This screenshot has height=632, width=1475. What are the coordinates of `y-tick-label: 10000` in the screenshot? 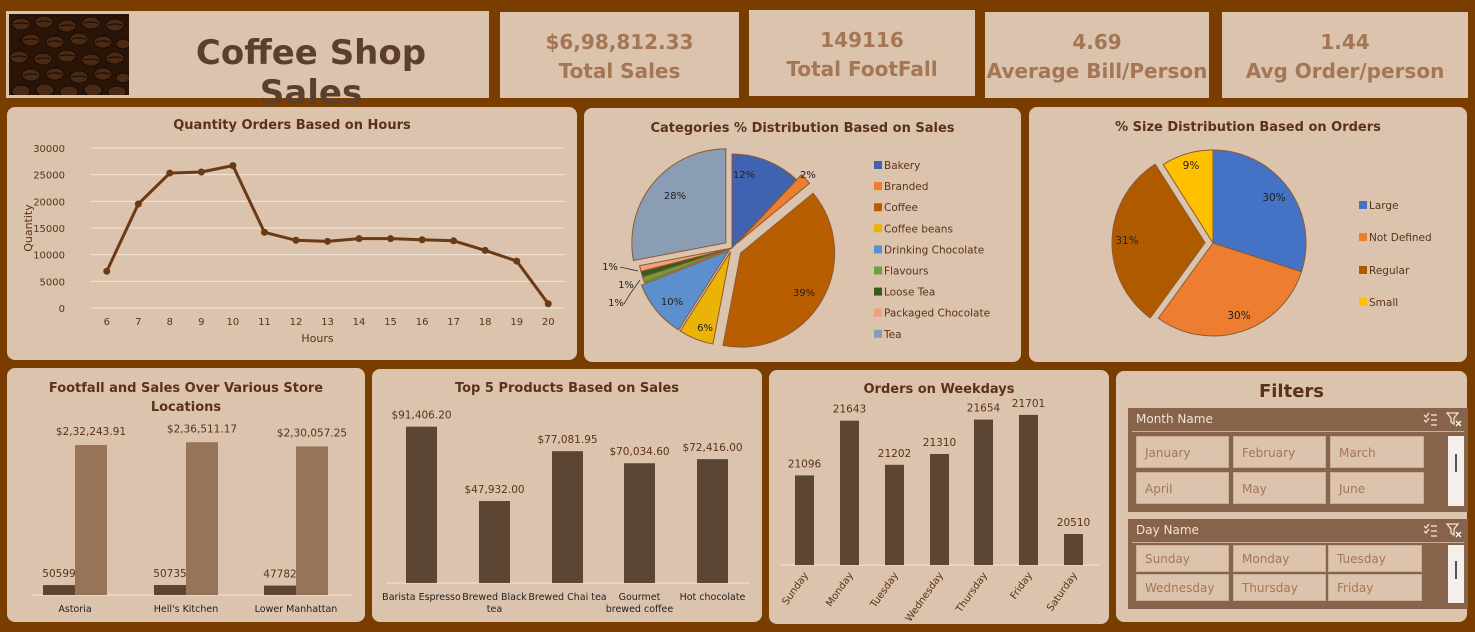 It's located at (49, 256).